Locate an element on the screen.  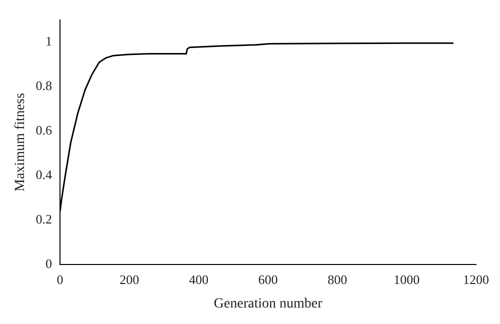
y-tick-label: 0.6 is located at coordinates (44, 130).